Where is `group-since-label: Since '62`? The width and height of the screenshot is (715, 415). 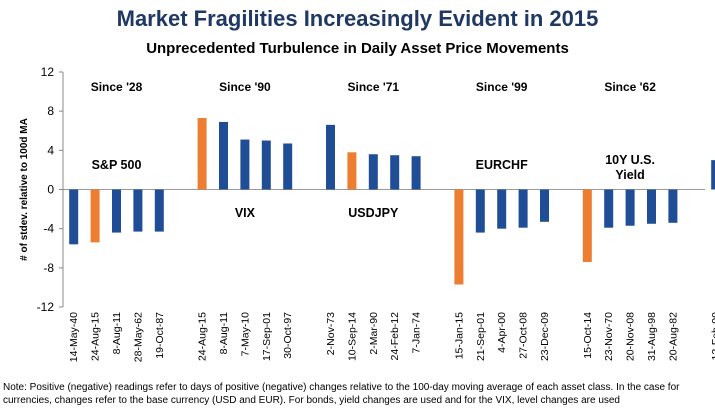
group-since-label: Since '62 is located at coordinates (630, 87).